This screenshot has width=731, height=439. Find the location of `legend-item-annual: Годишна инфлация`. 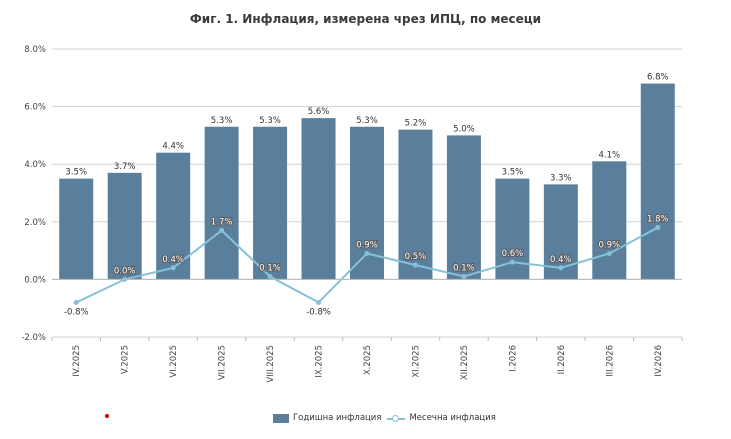

legend-item-annual: Годишна инфлация is located at coordinates (327, 418).